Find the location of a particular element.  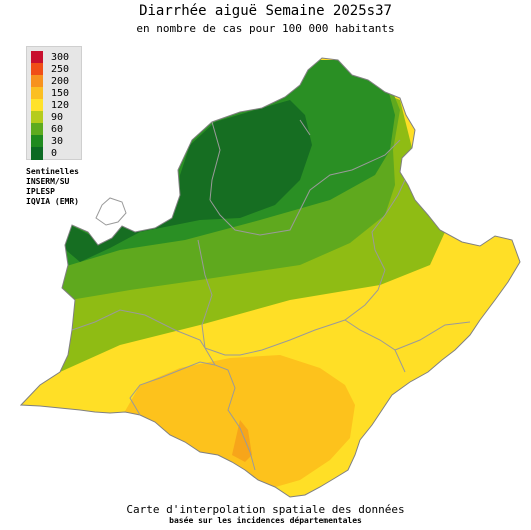

legend-label: 300 is located at coordinates (60, 57).